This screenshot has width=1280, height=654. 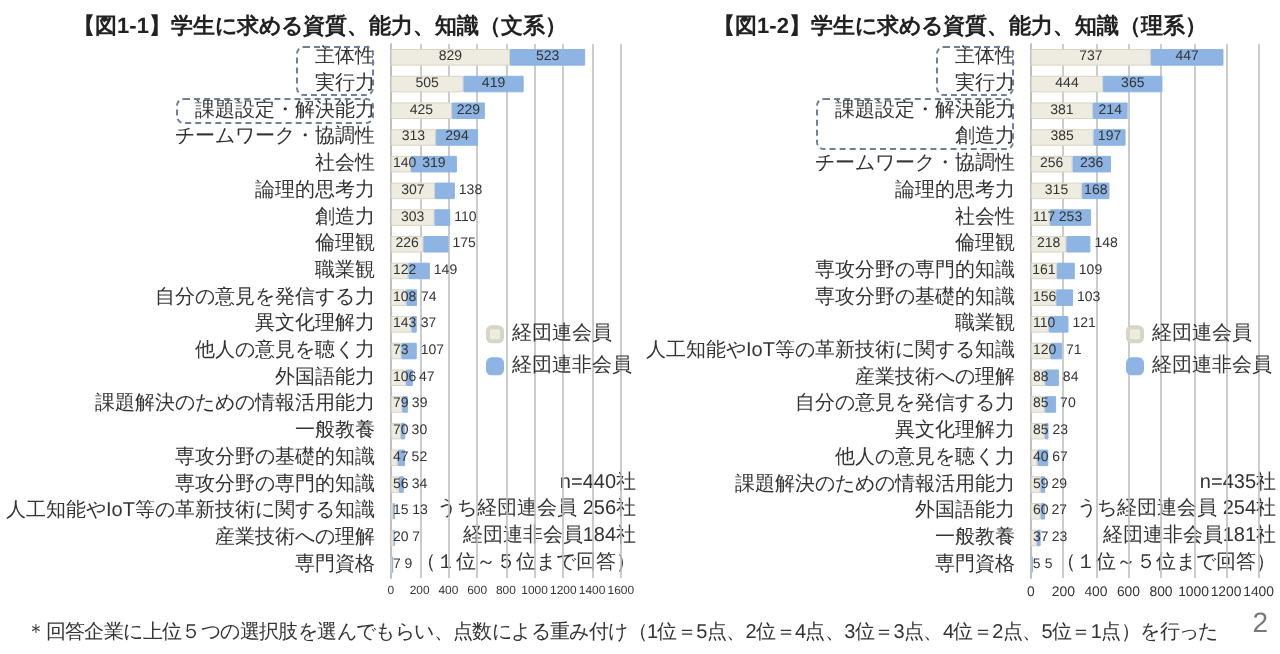 I want to click on annotation: n=440社, so click(x=598, y=481).